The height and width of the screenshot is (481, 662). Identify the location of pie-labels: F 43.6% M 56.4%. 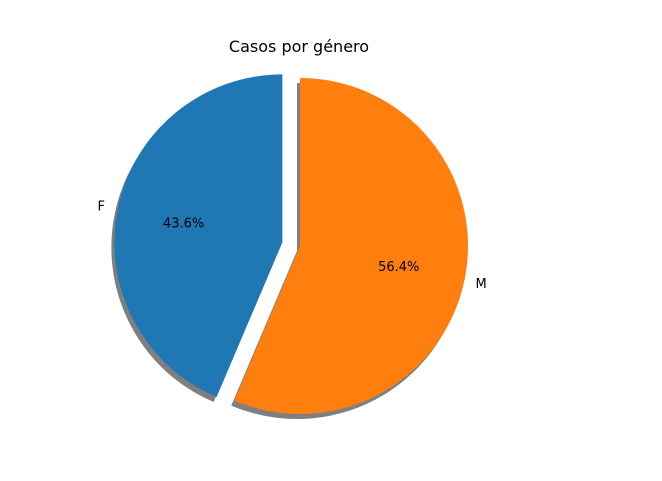
(292, 245).